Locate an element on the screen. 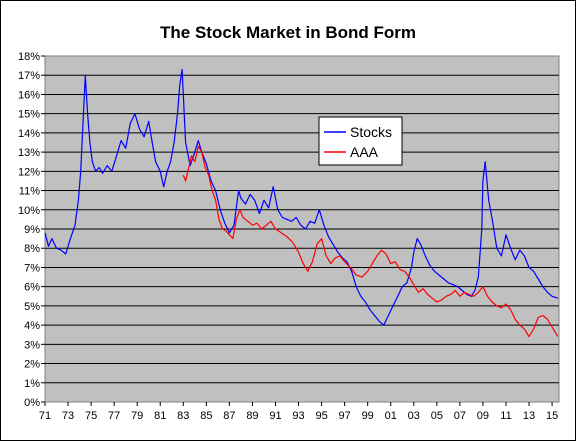 Image resolution: width=576 pixels, height=441 pixels. x-tick-label: 11 is located at coordinates (505, 416).